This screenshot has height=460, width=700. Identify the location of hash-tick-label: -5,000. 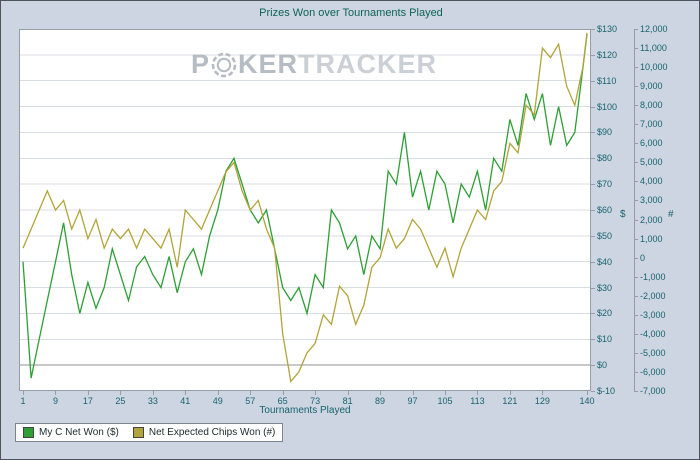
(653, 353).